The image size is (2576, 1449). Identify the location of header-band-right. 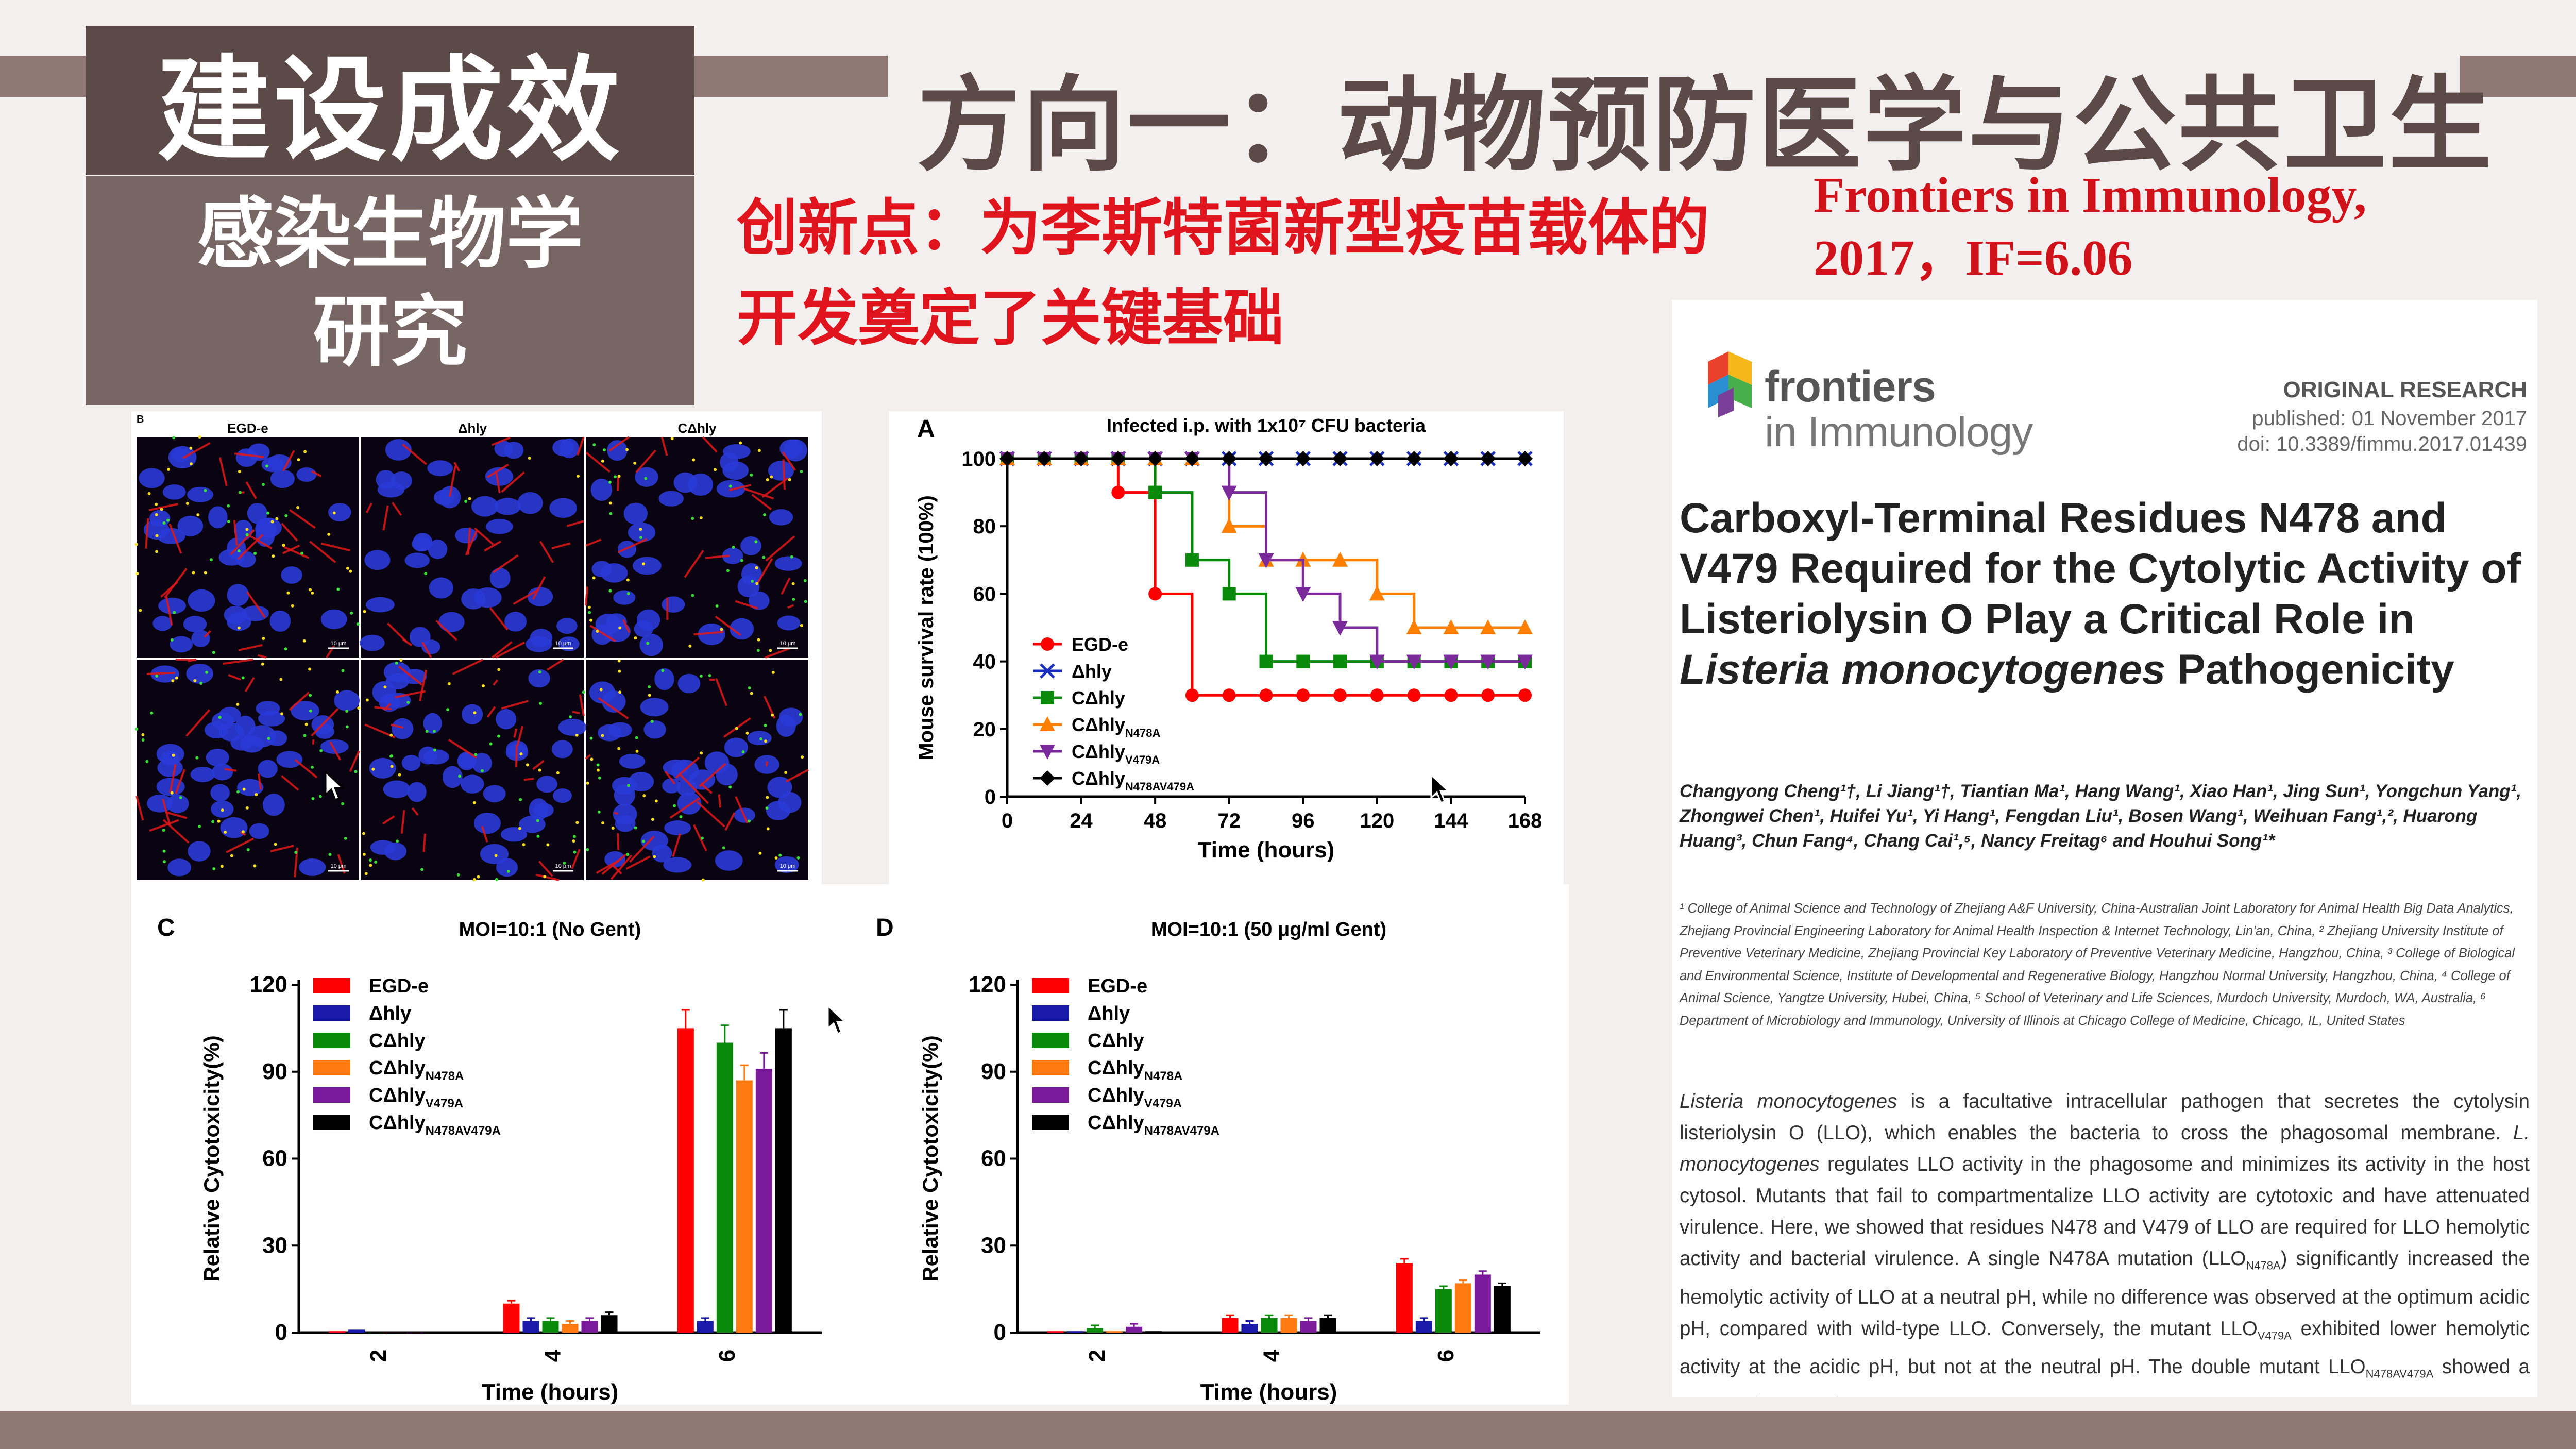
(2518, 76).